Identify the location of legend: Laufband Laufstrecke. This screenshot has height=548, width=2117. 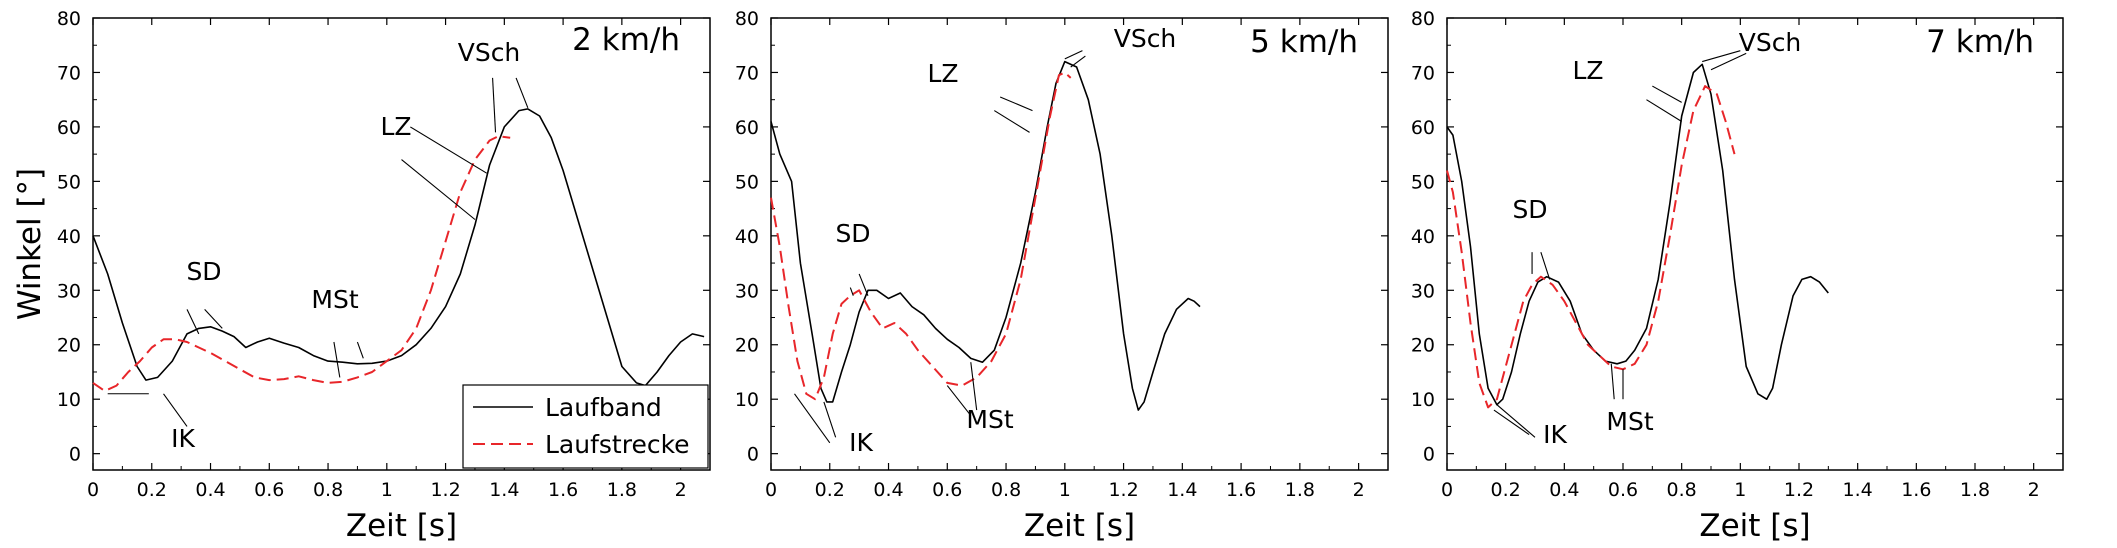
(585, 426).